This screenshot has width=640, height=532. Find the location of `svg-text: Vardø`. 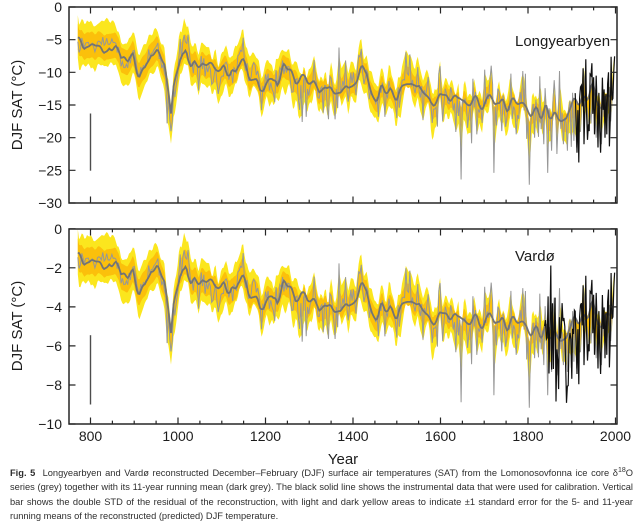

svg-text: Vardø is located at coordinates (535, 256).